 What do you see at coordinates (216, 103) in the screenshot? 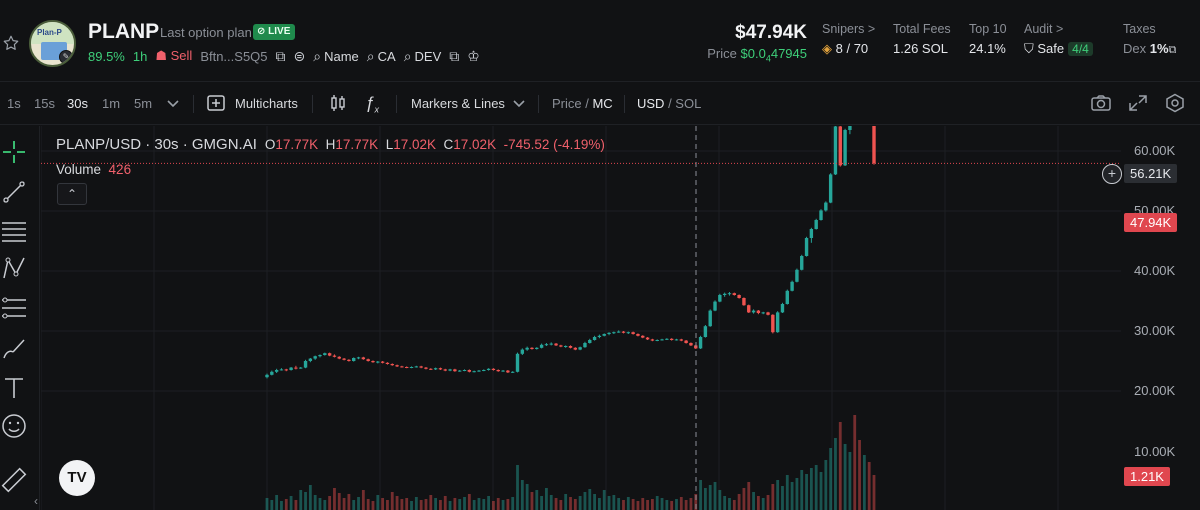
I see `add-chart-icon` at bounding box center [216, 103].